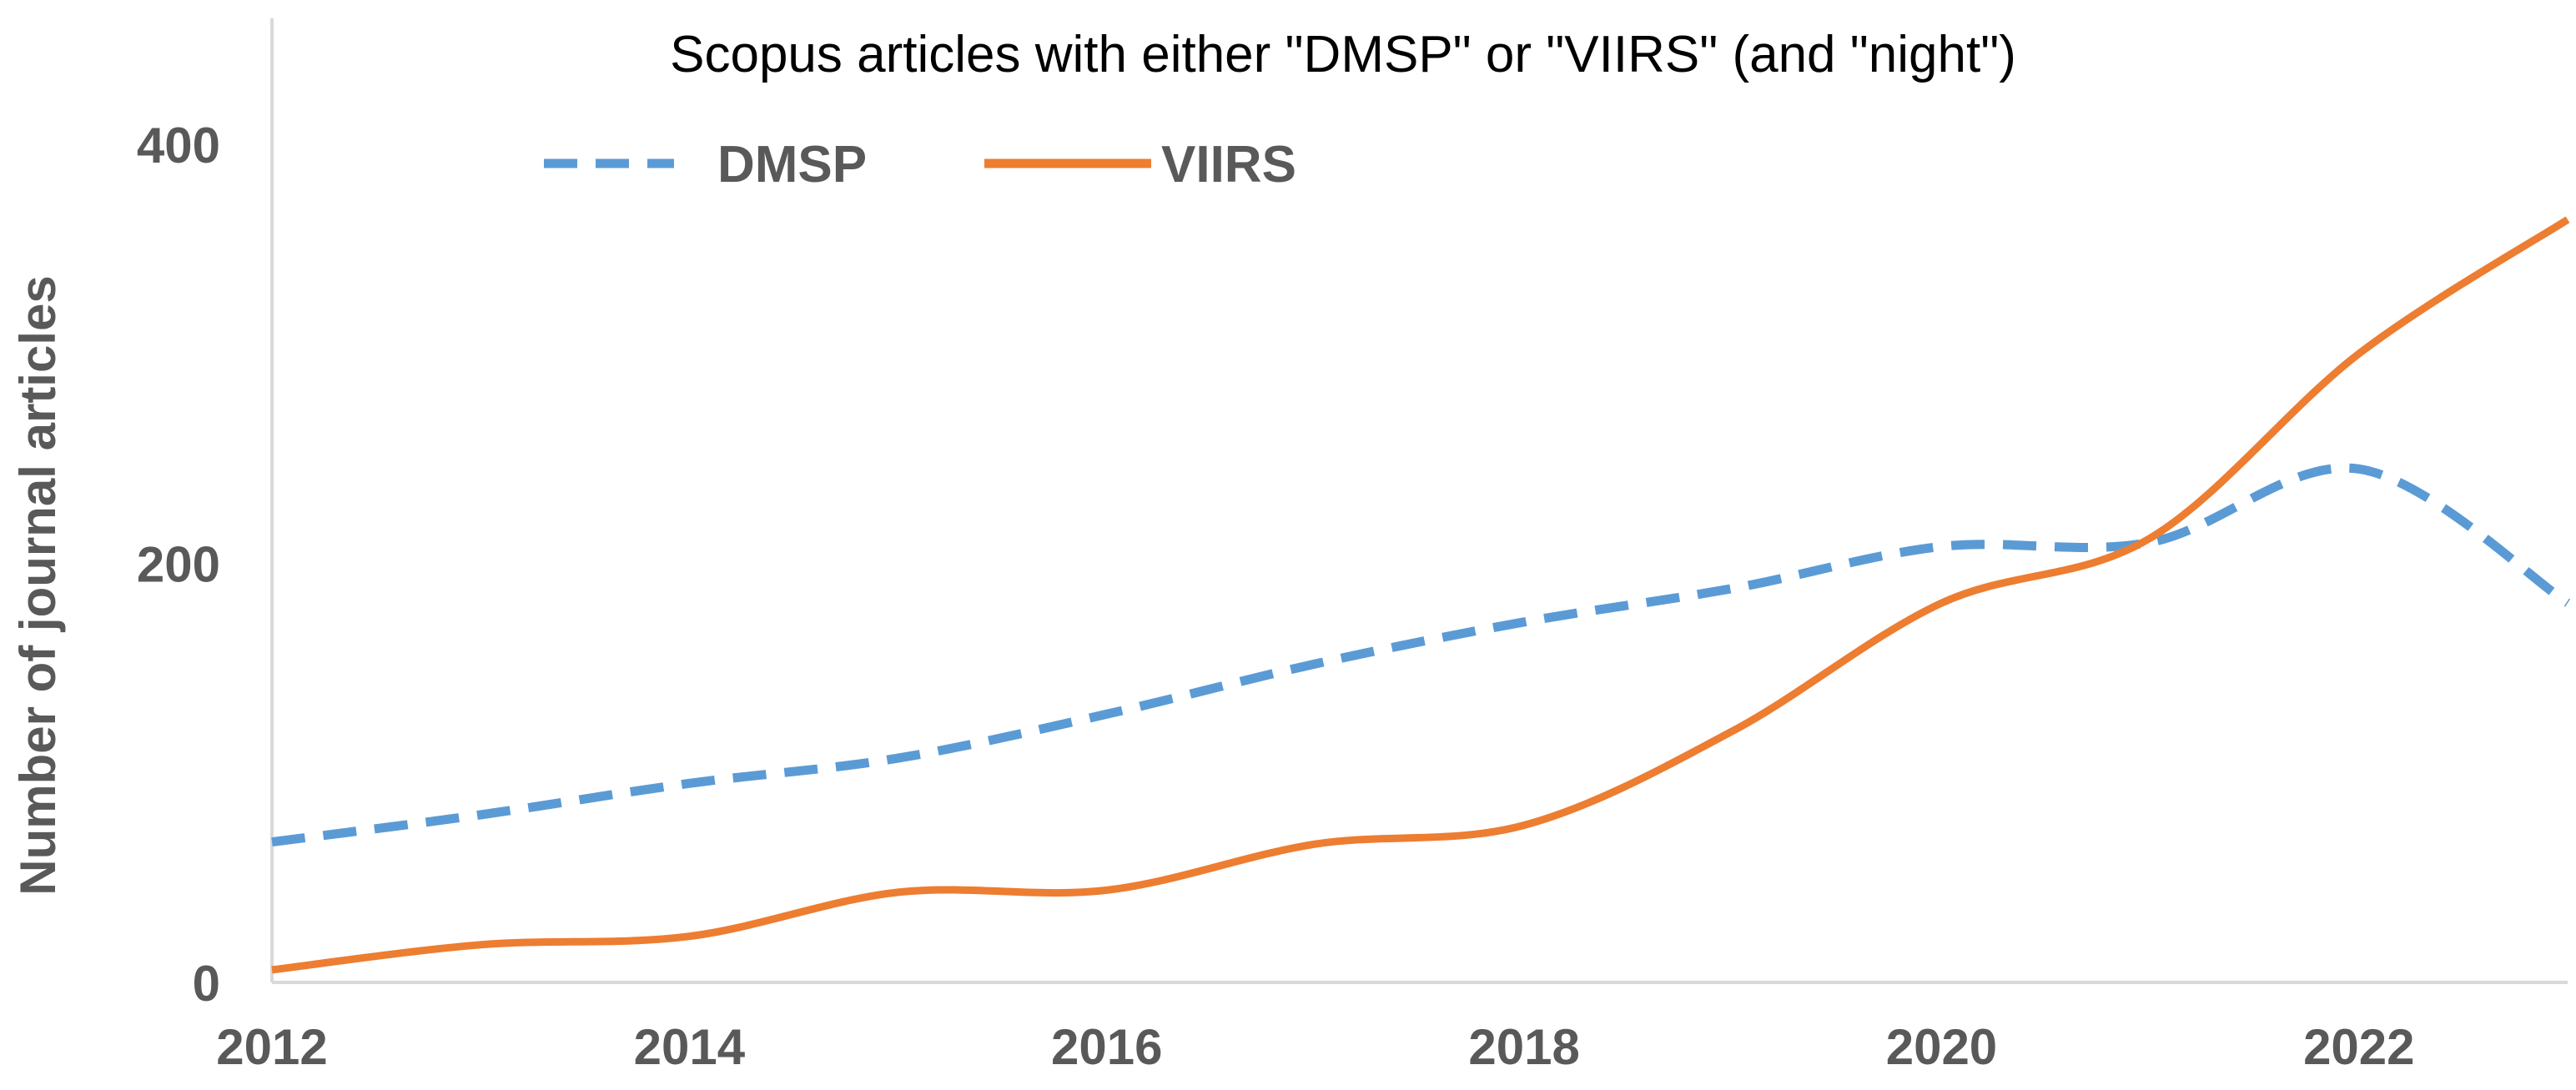  What do you see at coordinates (271, 1047) in the screenshot?
I see `x-tick-label: 2012` at bounding box center [271, 1047].